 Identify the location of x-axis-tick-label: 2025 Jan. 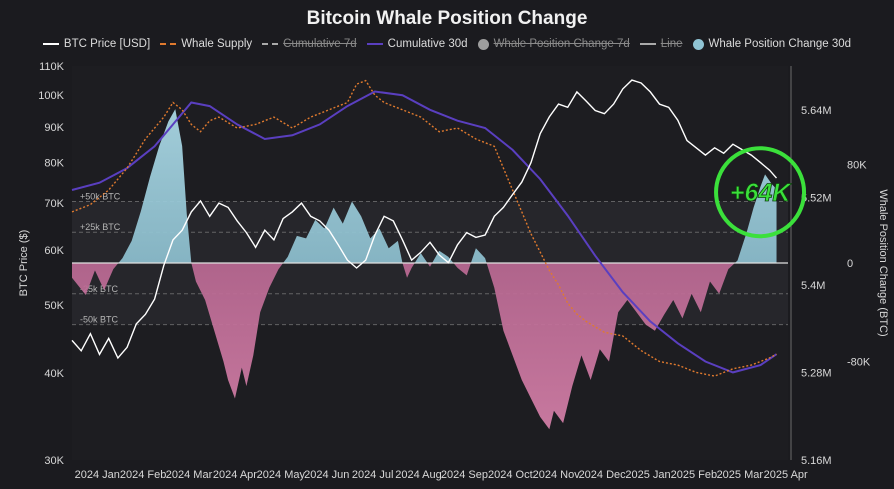
(647, 475).